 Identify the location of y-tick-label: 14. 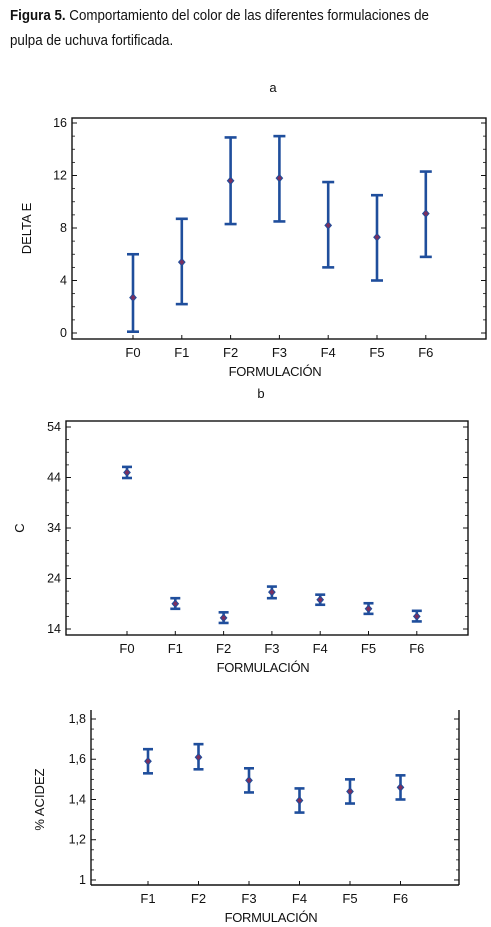
(54, 629).